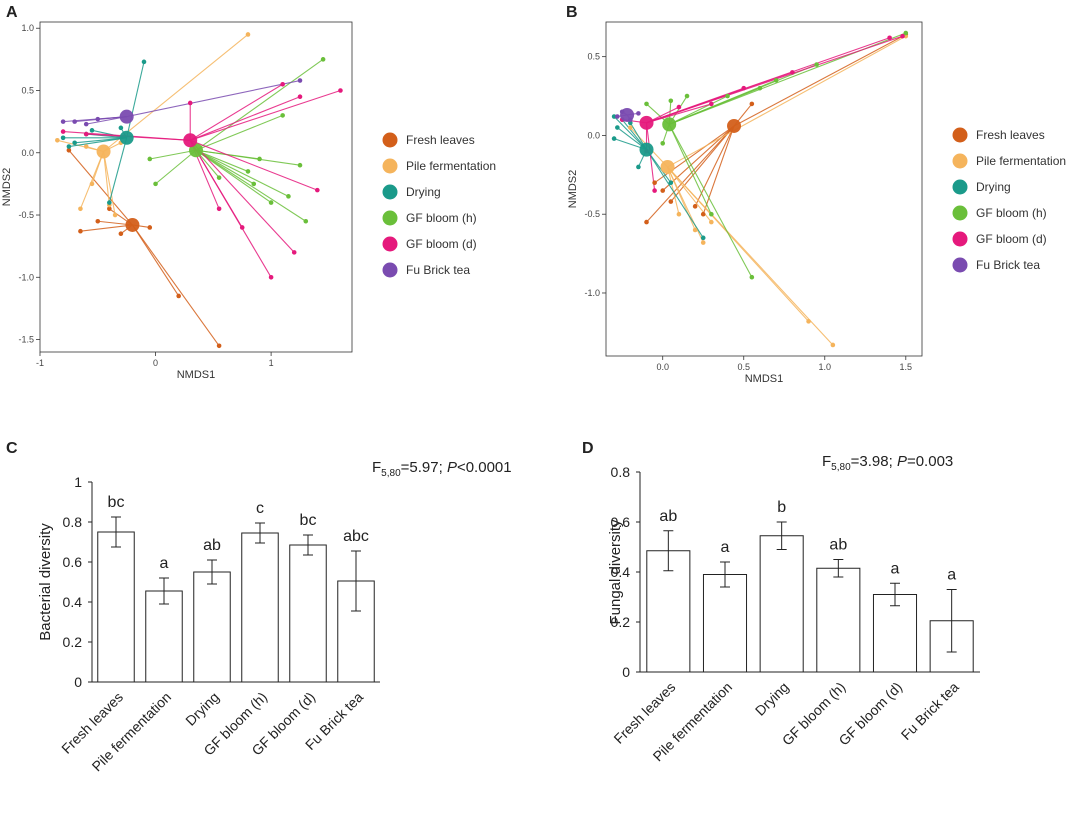  I want to click on bar-drying, so click(781, 604).